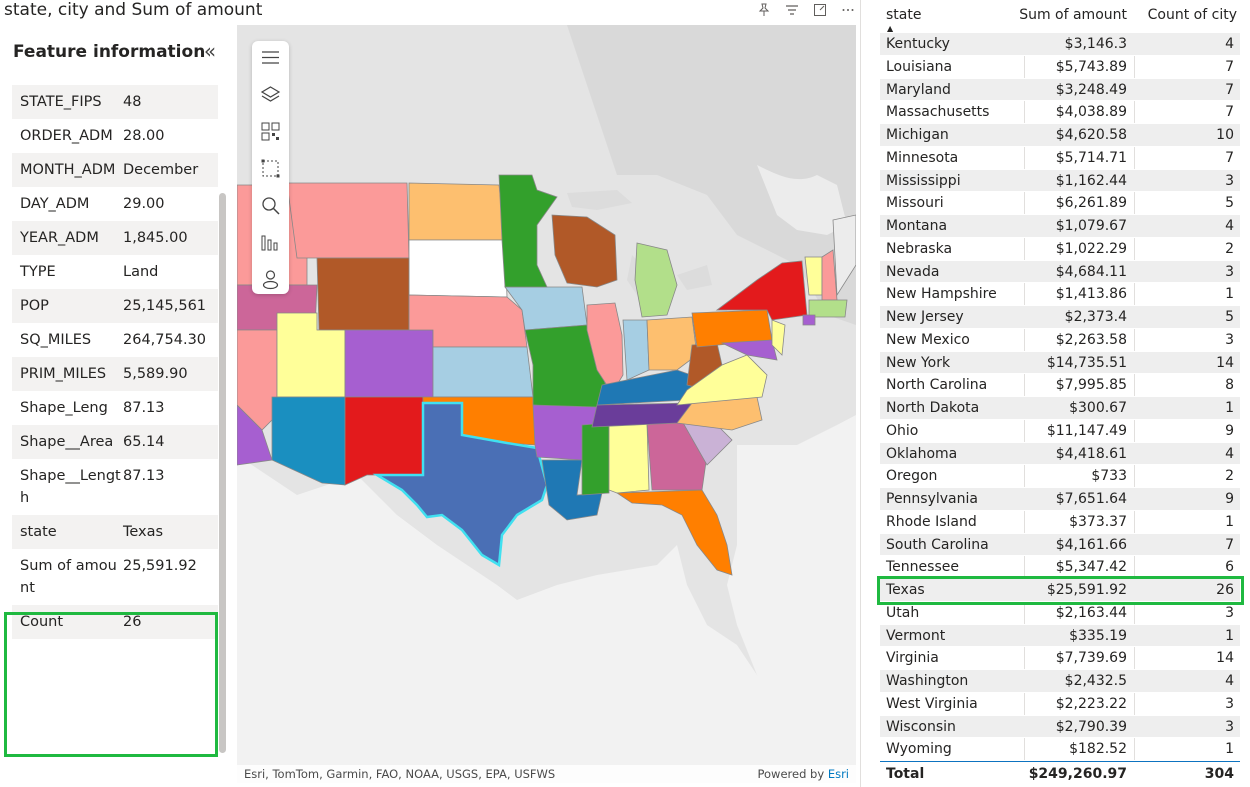 This screenshot has height=787, width=1250. What do you see at coordinates (270, 94) in the screenshot?
I see `layers-icon` at bounding box center [270, 94].